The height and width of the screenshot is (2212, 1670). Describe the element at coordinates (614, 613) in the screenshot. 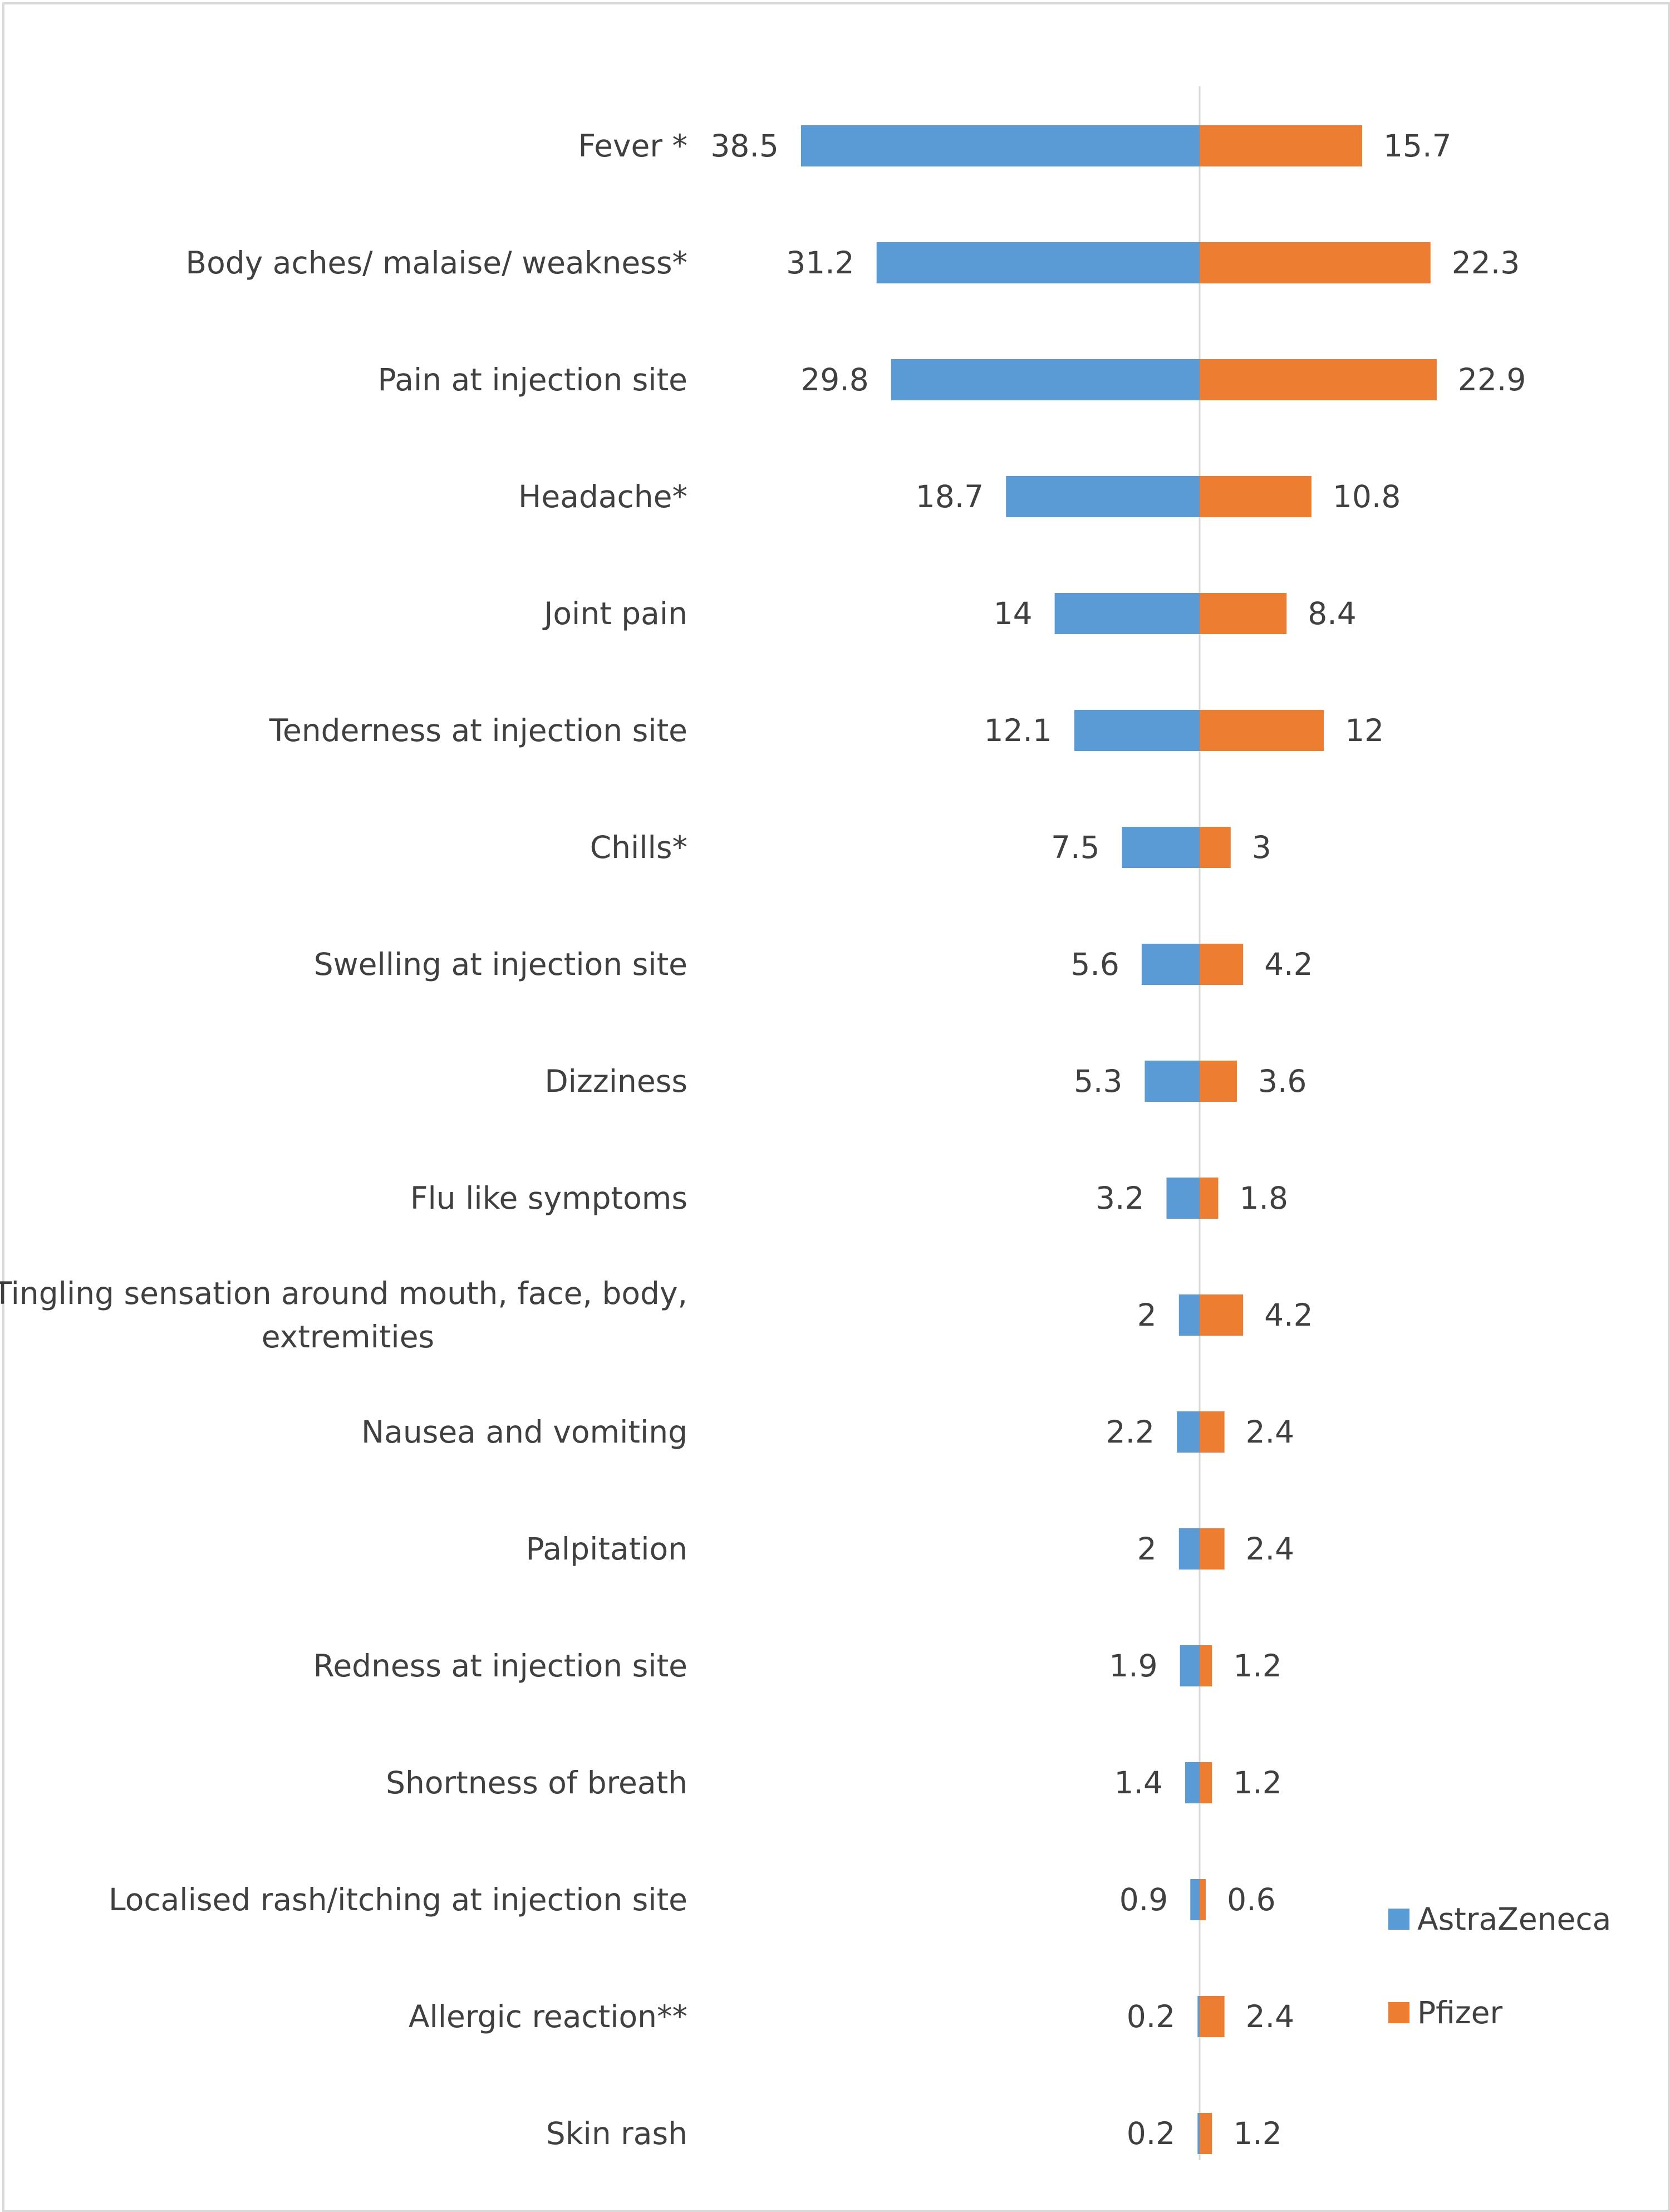

I see `category-label: Joint pain` at that location.